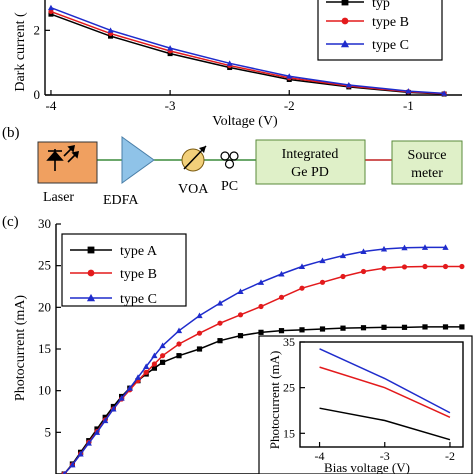  Describe the element at coordinates (44, 306) in the screenshot. I see `photocurrent-ytick-label: 20` at that location.